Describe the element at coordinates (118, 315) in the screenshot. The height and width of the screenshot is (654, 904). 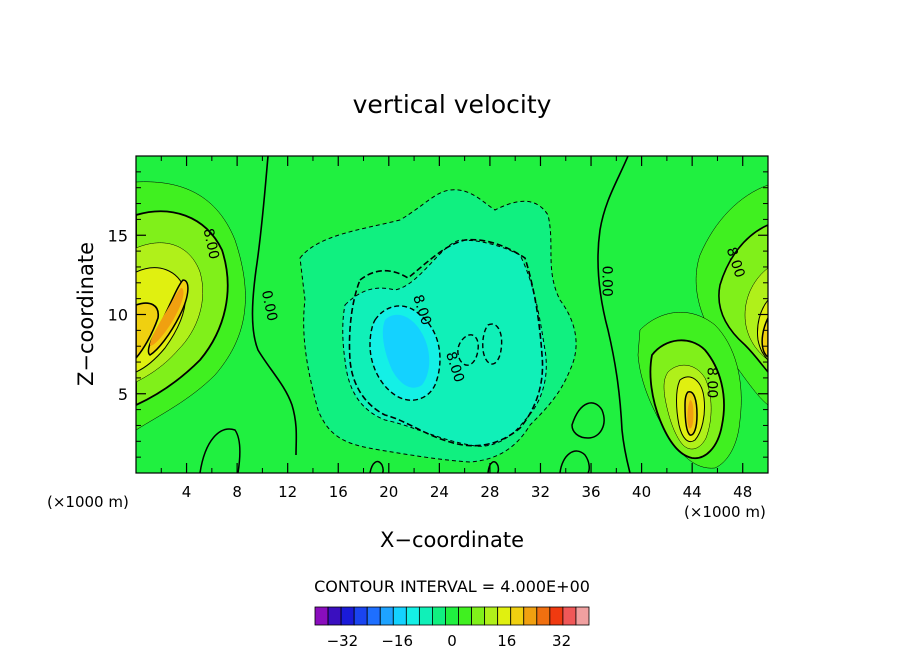
I see `y-tick-label: 10` at that location.